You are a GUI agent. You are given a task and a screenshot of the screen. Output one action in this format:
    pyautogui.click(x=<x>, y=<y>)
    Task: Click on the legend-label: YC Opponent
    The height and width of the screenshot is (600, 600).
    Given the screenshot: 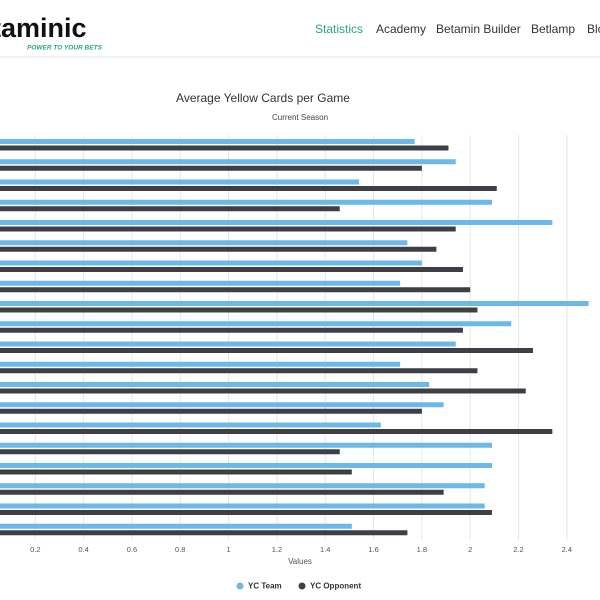 What is the action you would take?
    pyautogui.click(x=335, y=586)
    